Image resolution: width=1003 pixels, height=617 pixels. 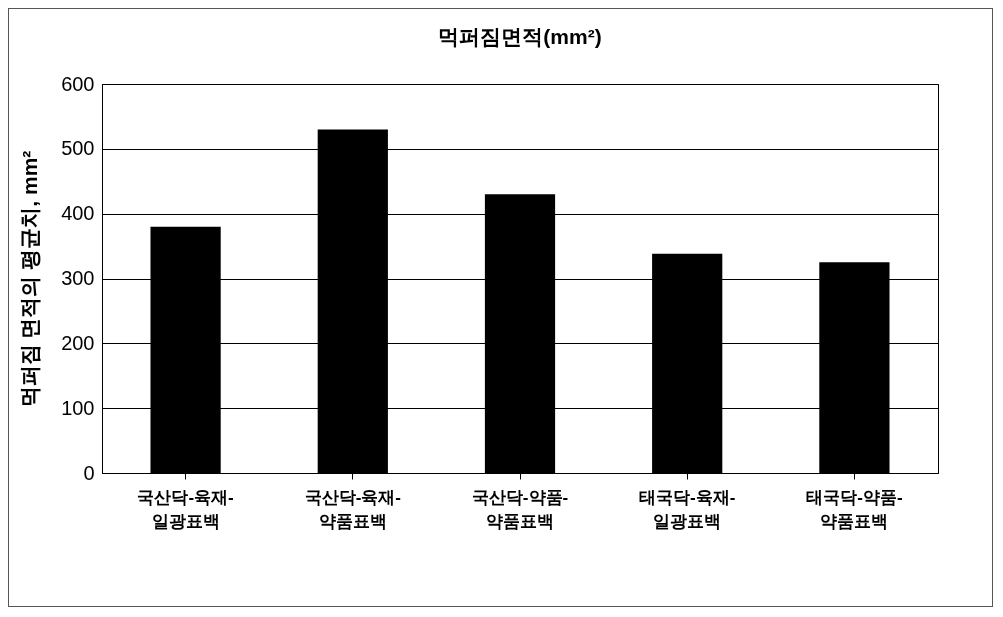 I want to click on x-tick-label: 태국닥-약품-약품표백, so click(x=854, y=509).